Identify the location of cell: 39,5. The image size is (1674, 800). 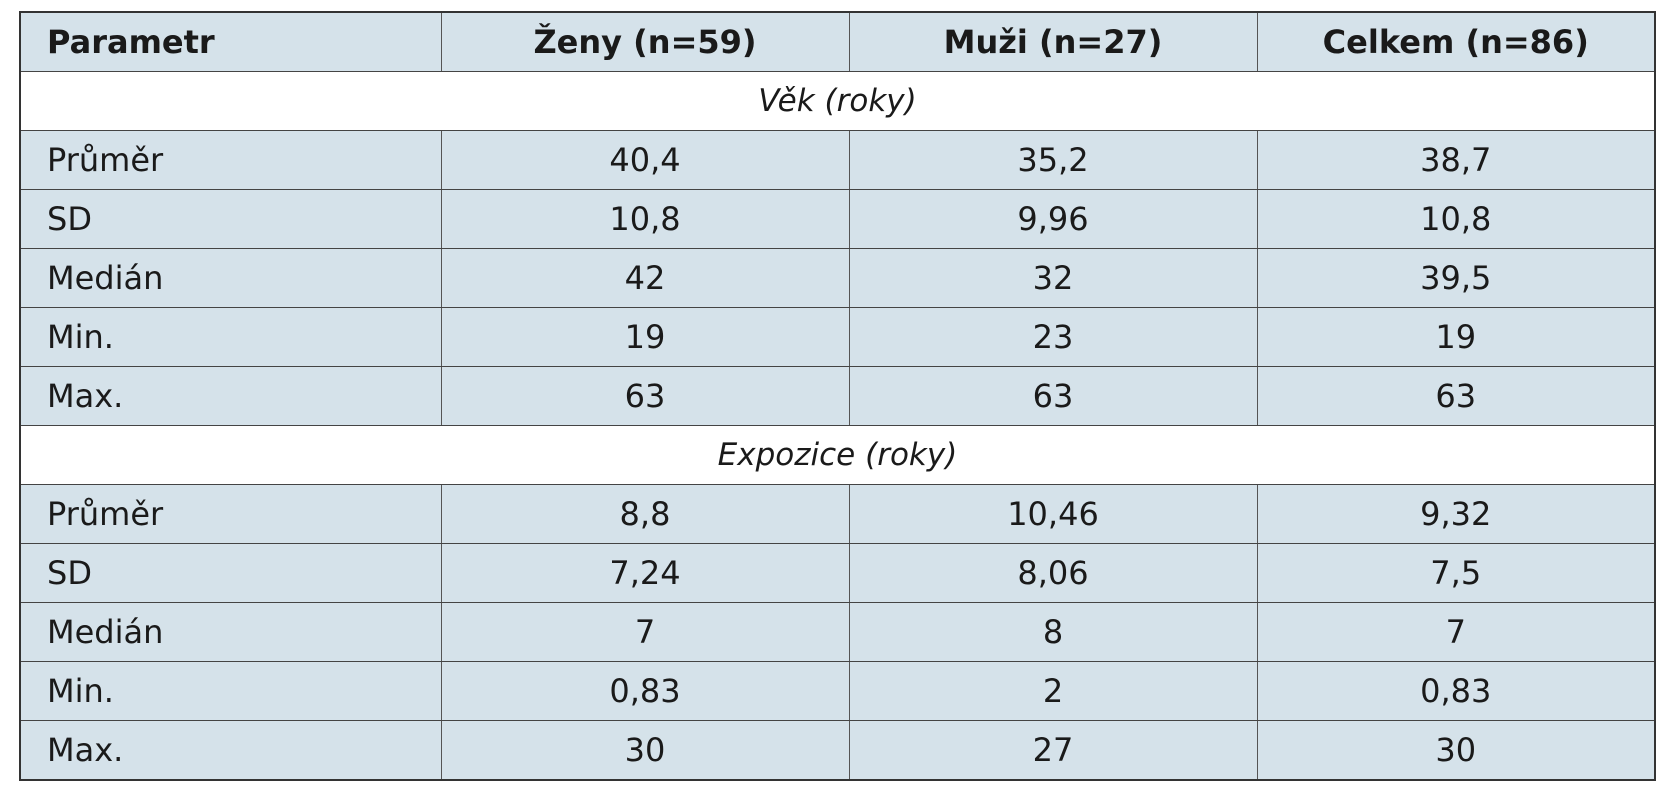
(1456, 278).